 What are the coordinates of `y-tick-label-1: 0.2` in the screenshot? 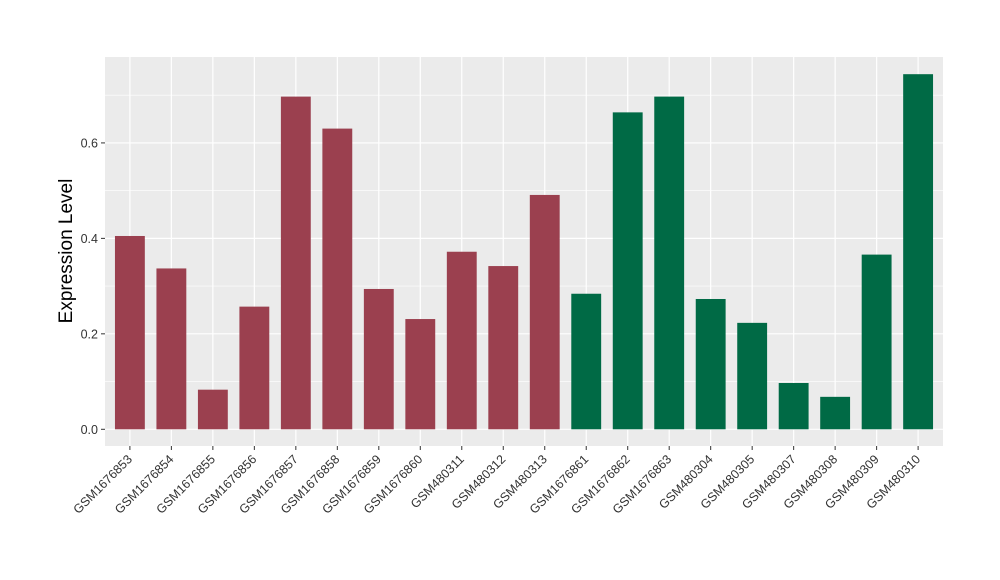 It's located at (89, 334).